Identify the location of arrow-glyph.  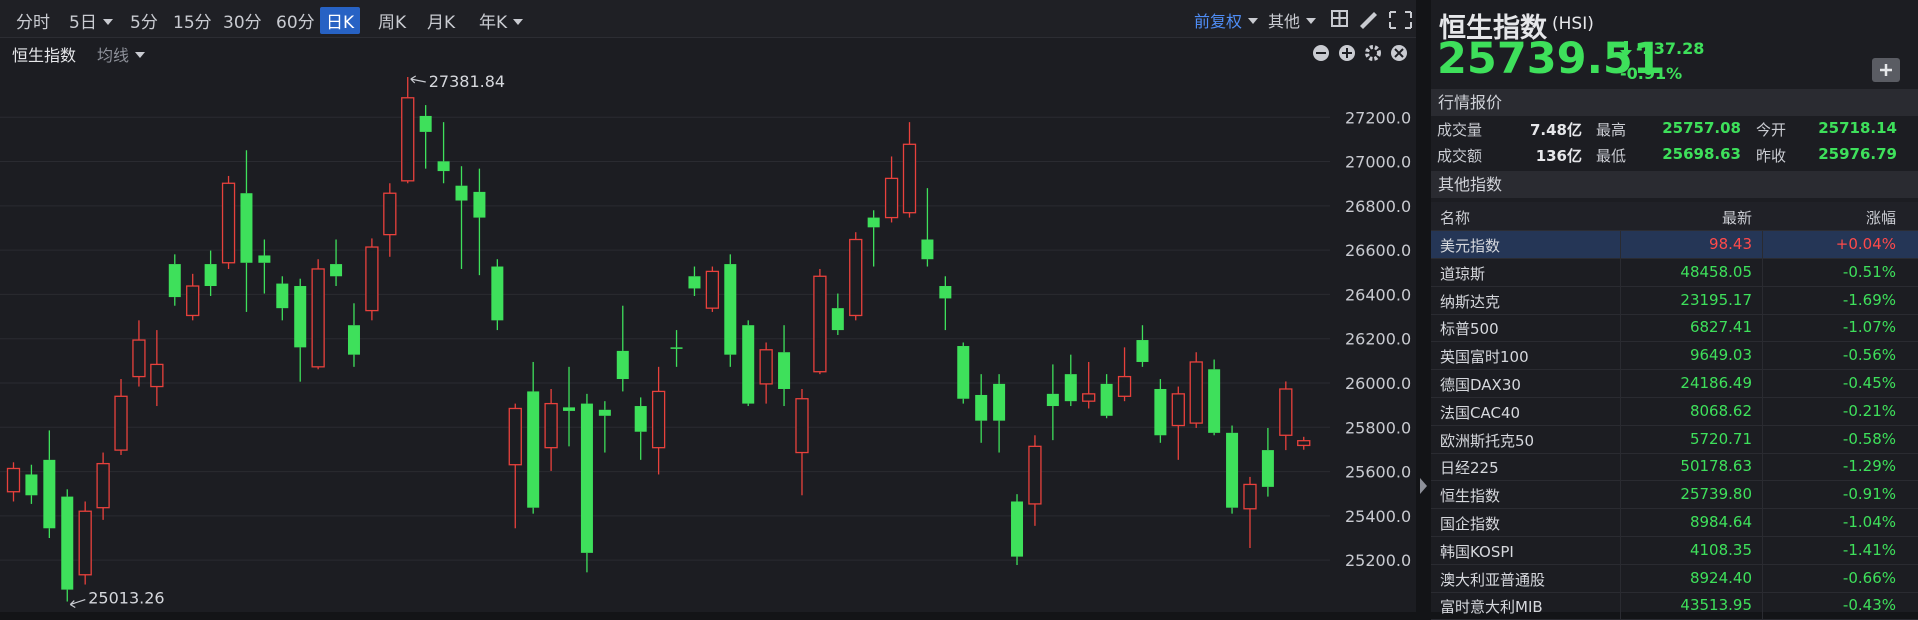
(1626, 49).